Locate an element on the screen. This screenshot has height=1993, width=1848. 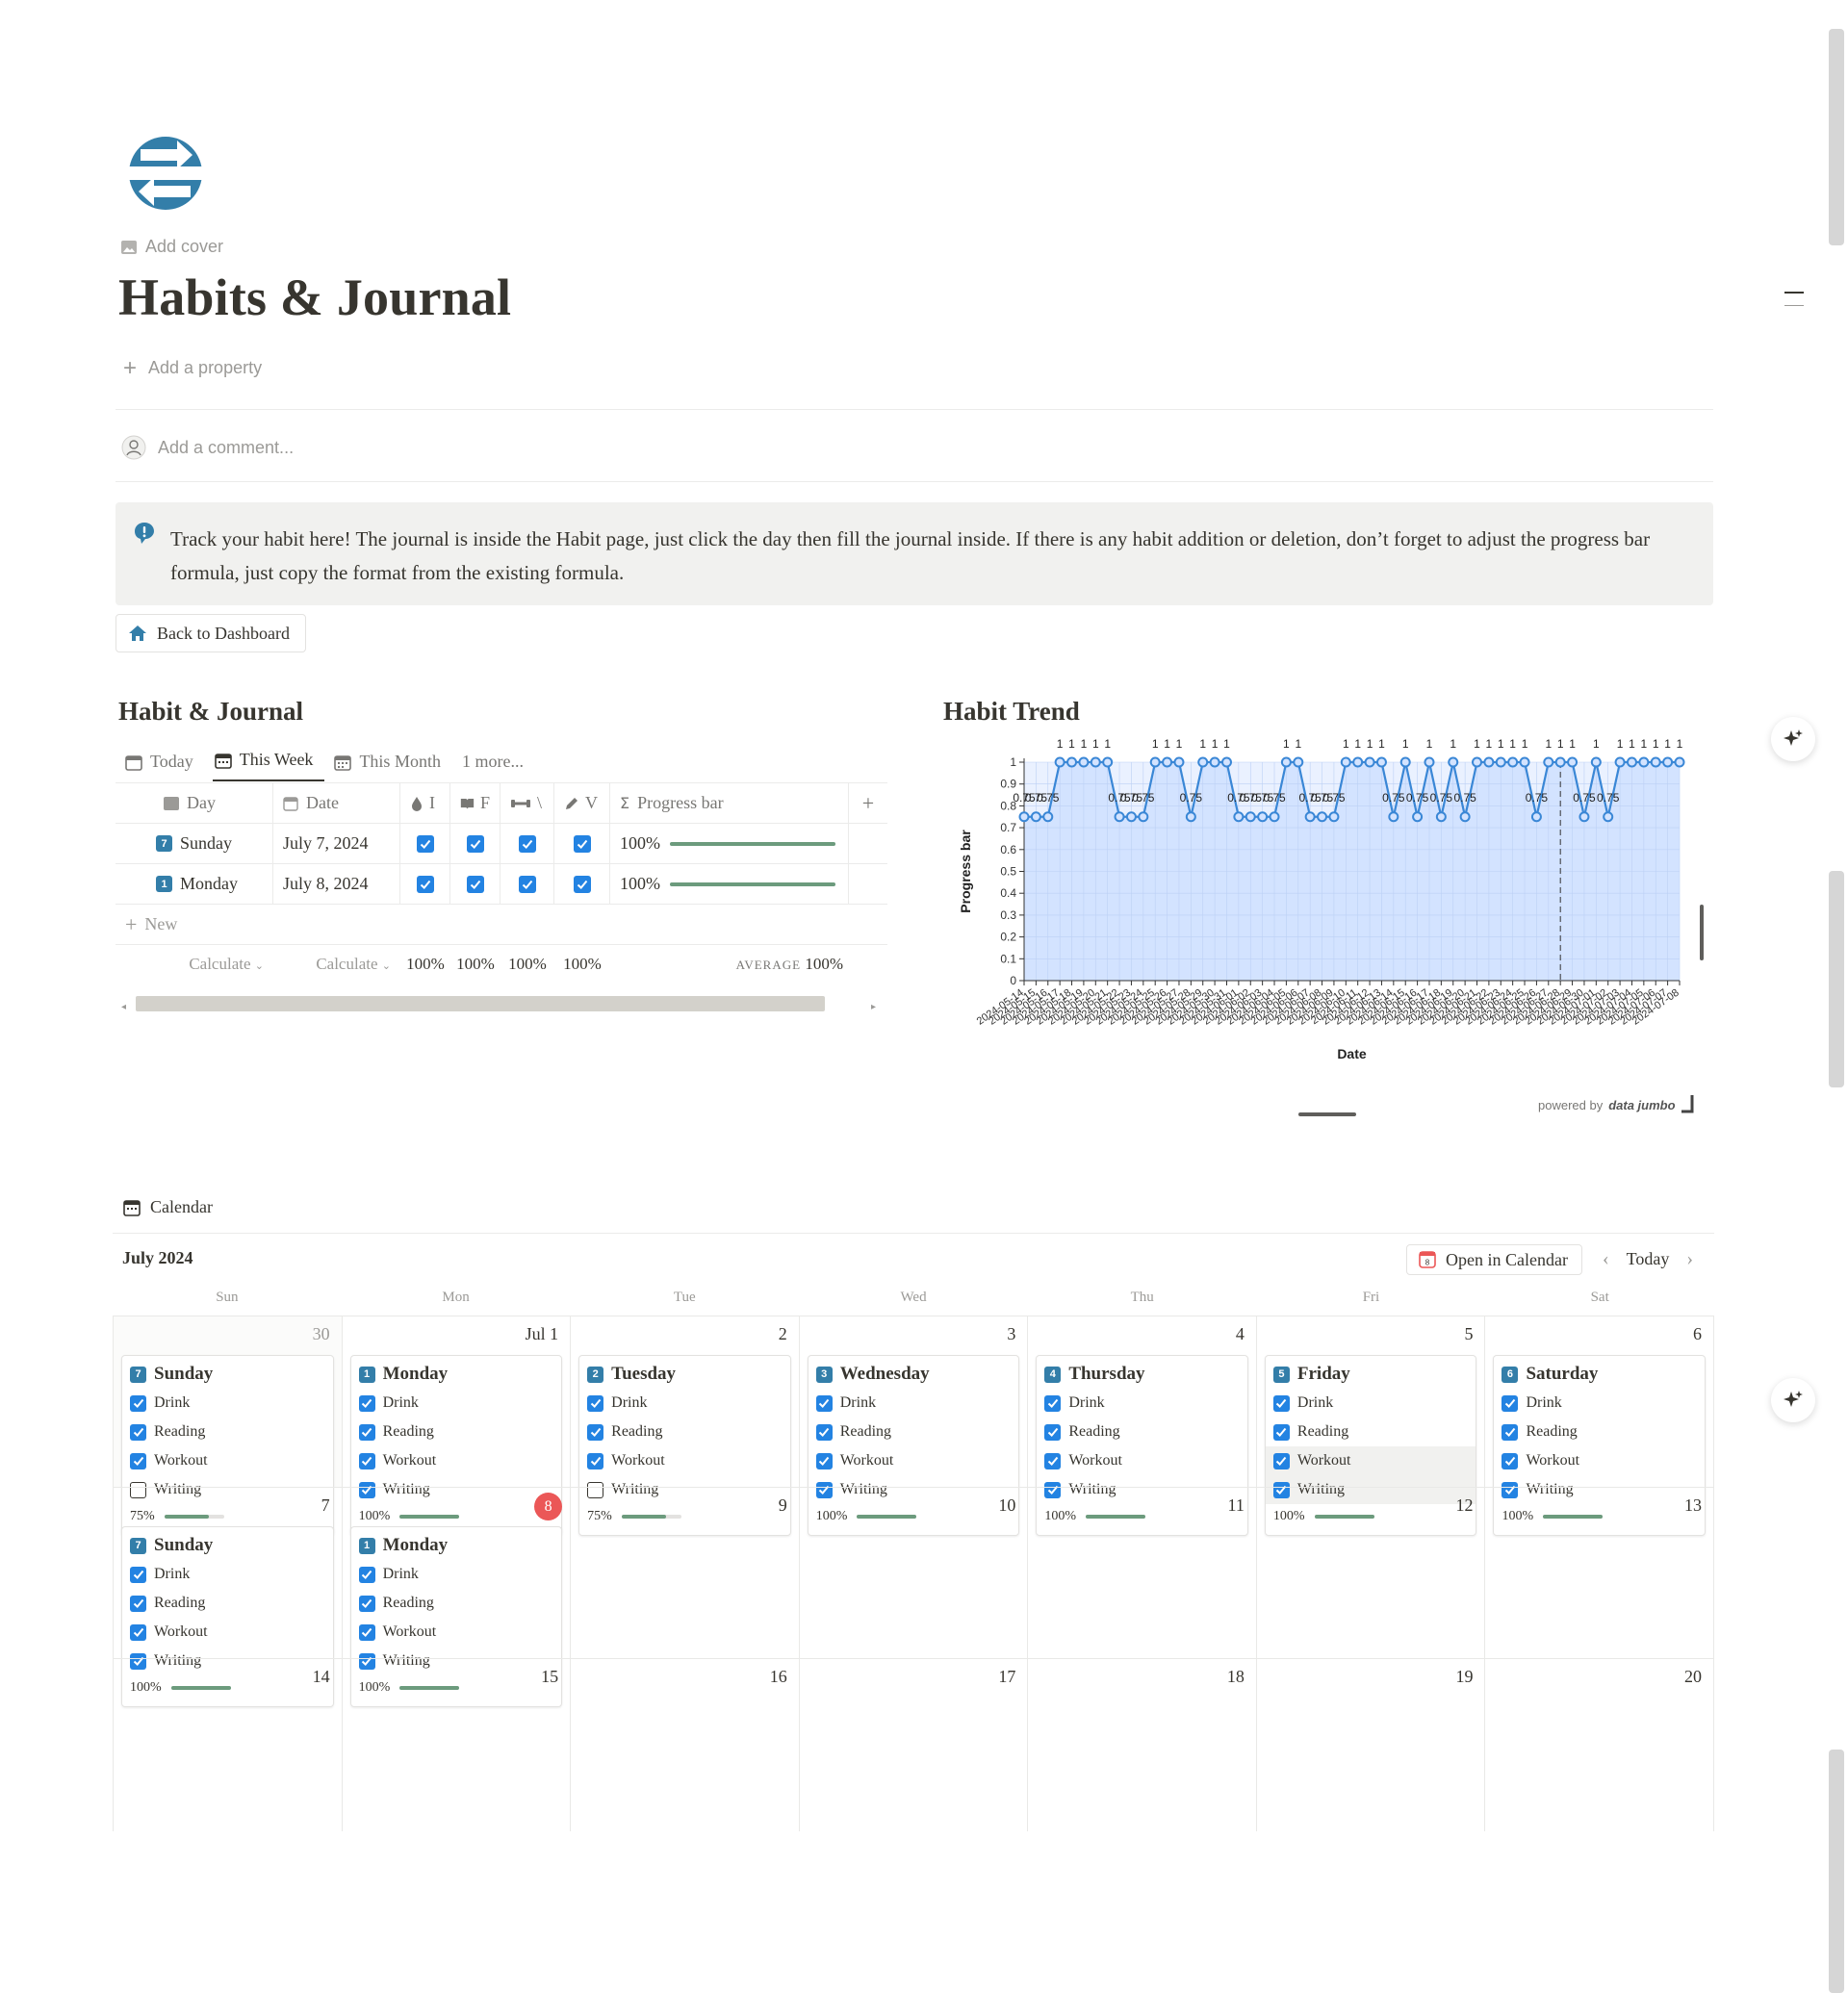
calendar-day: 6 6 Saturday Drink Reading Workout Writing 100% is located at coordinates (1599, 1426).